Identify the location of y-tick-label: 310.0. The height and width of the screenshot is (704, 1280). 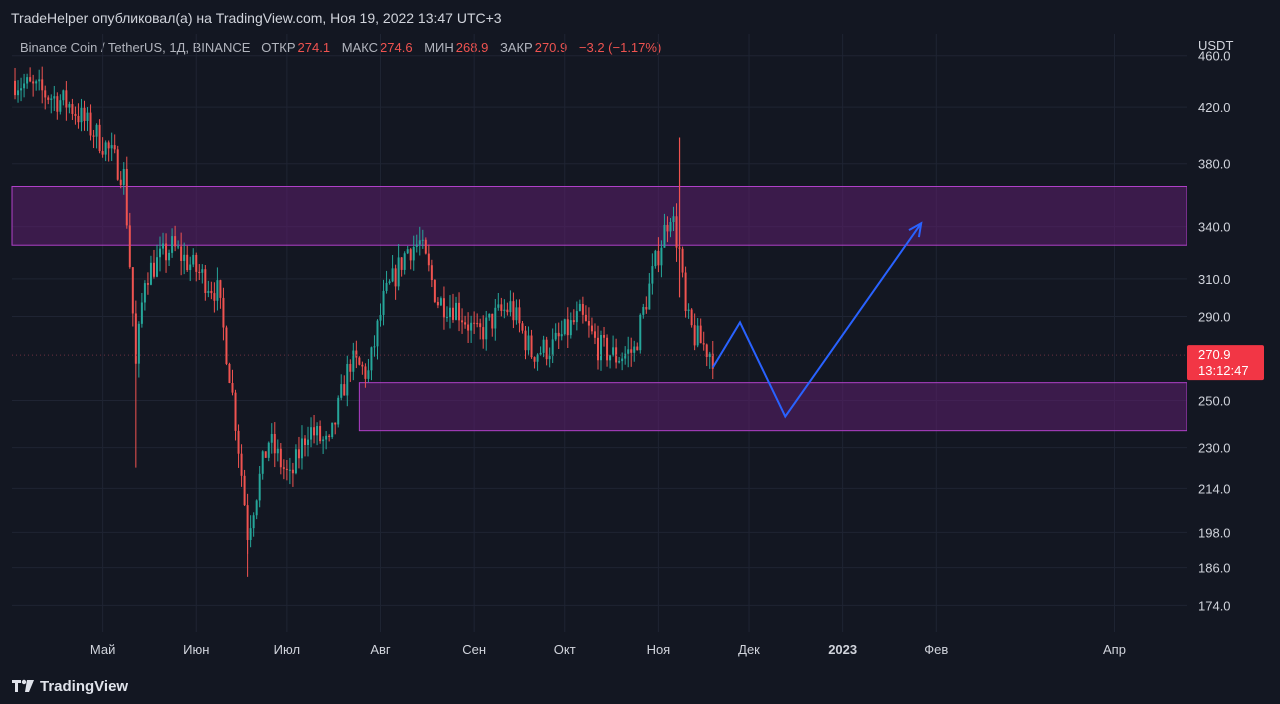
(1214, 279).